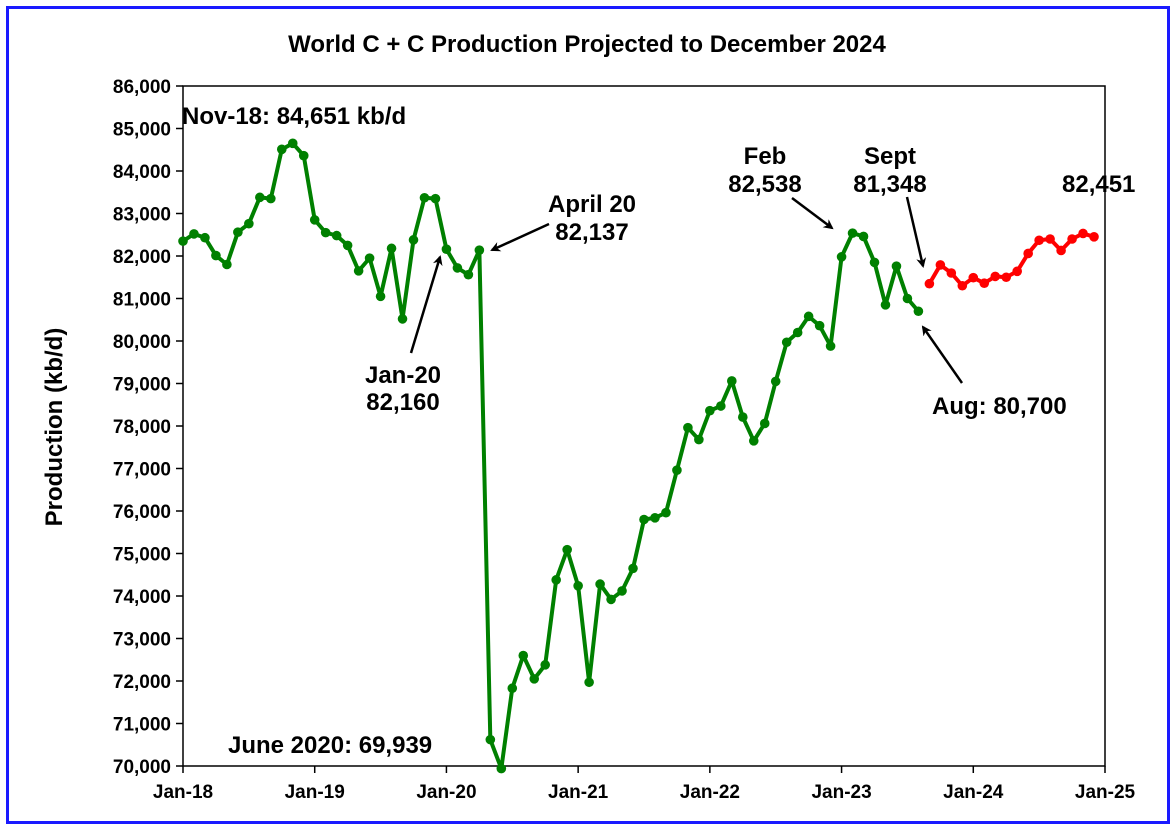 Image resolution: width=1176 pixels, height=830 pixels. What do you see at coordinates (578, 792) in the screenshot?
I see `x-tick-label: Jan-21` at bounding box center [578, 792].